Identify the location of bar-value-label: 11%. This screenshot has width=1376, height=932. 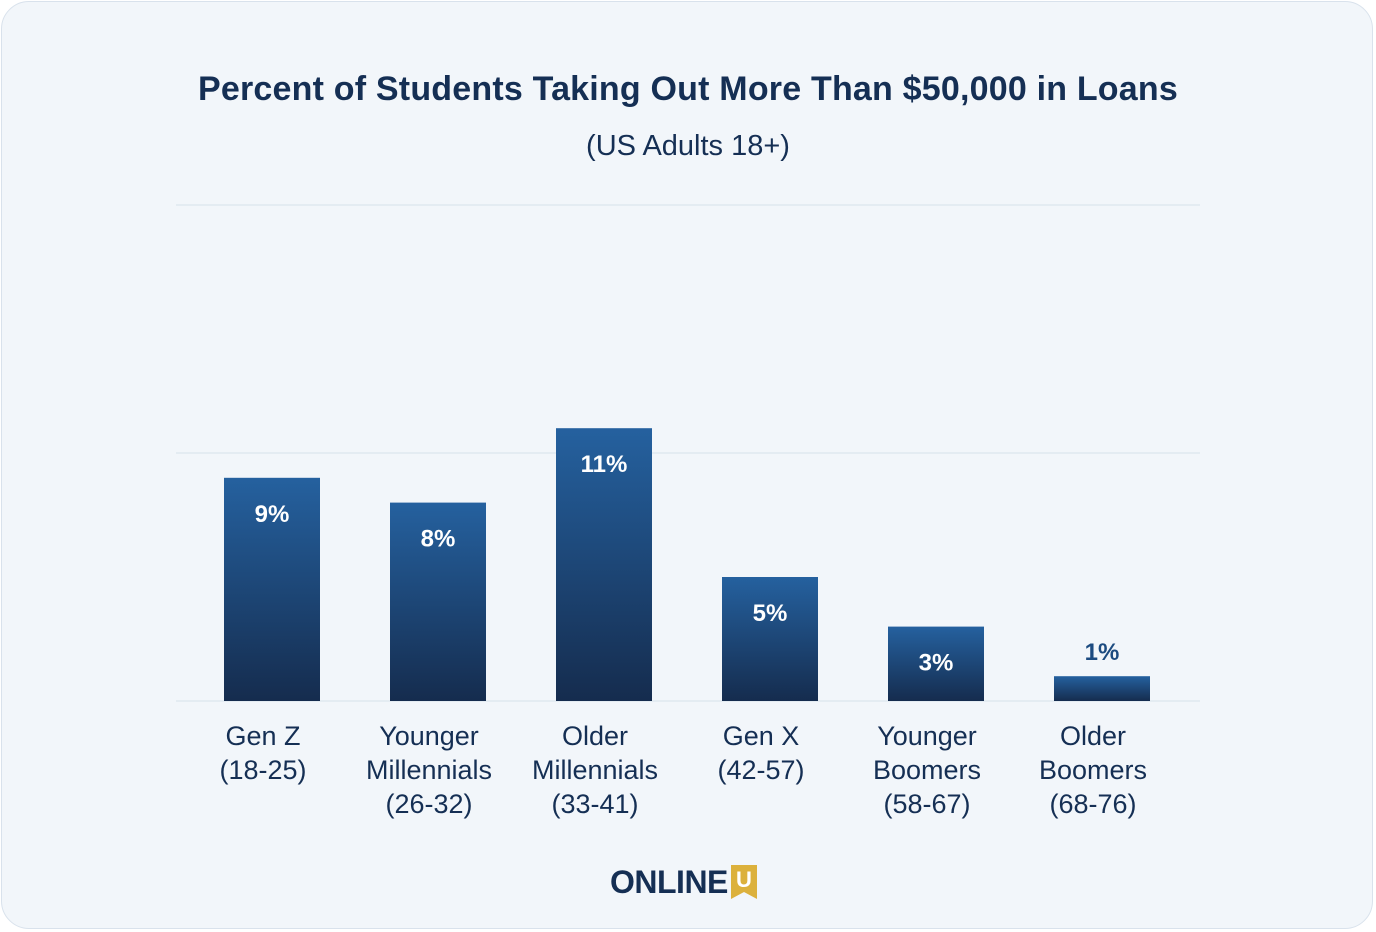
(604, 464).